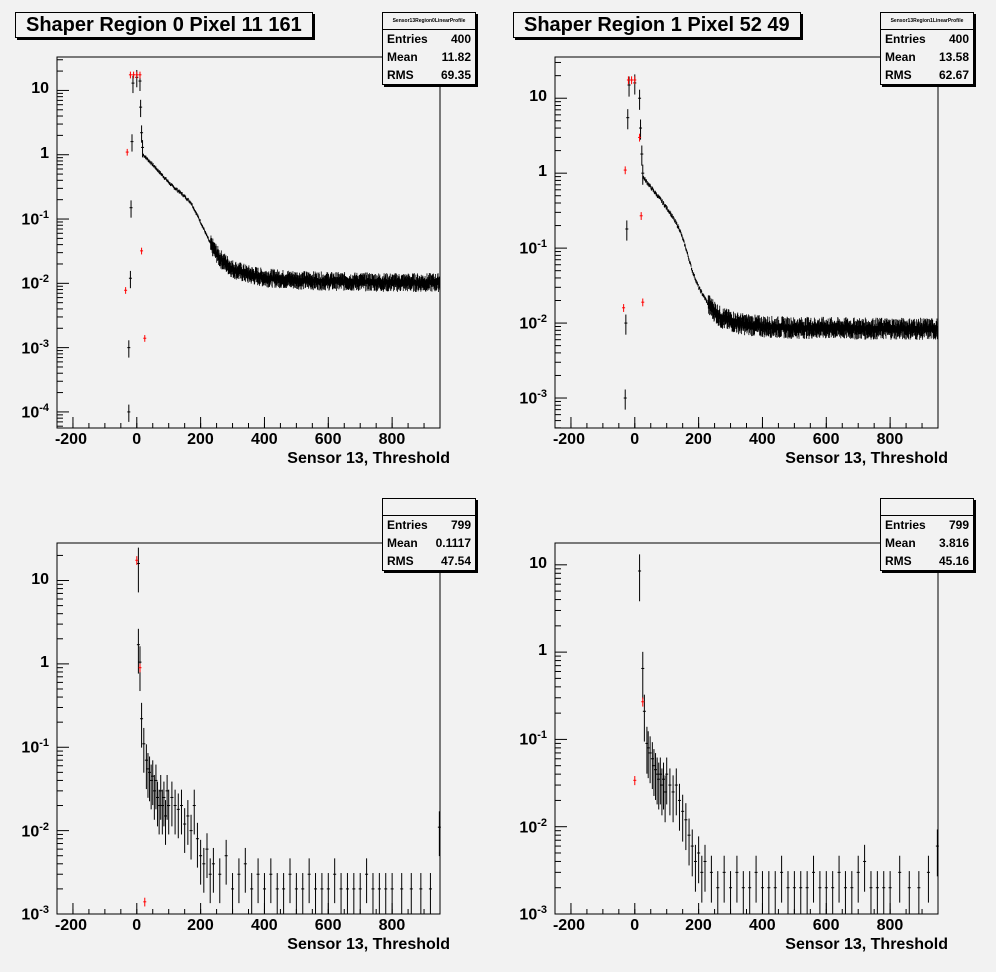 Image resolution: width=996 pixels, height=972 pixels. Describe the element at coordinates (453, 543) in the screenshot. I see `stats-mean: 0.1117` at that location.